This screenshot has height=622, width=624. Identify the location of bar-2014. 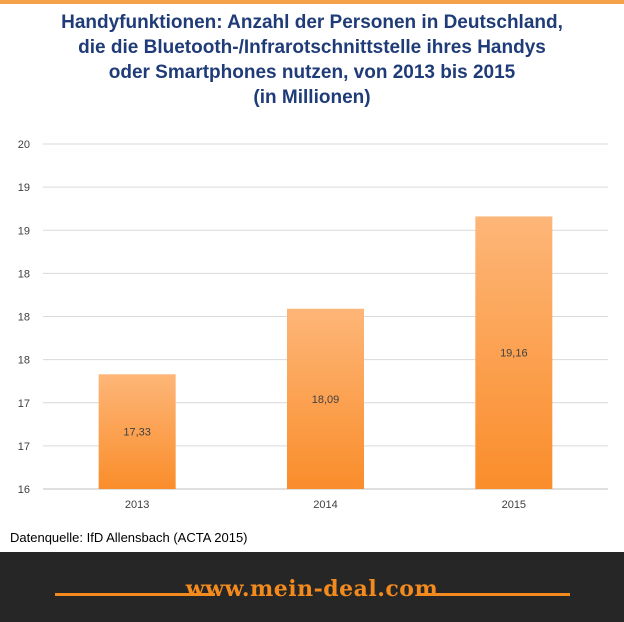
(325, 398).